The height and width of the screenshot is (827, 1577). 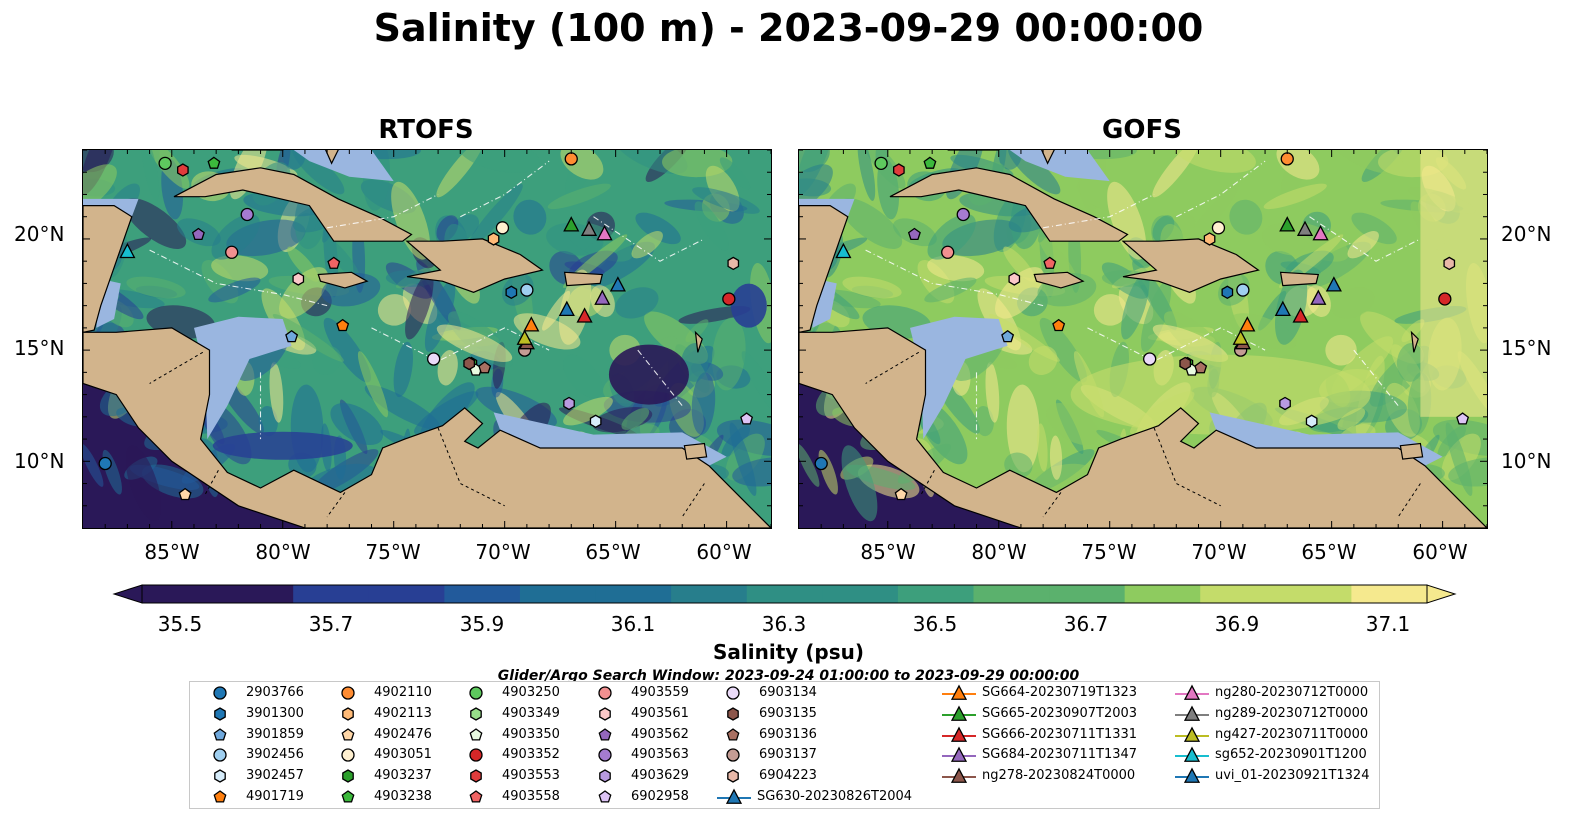 I want to click on legend-marker-ng289-20230712T0000, so click(x=1192, y=713).